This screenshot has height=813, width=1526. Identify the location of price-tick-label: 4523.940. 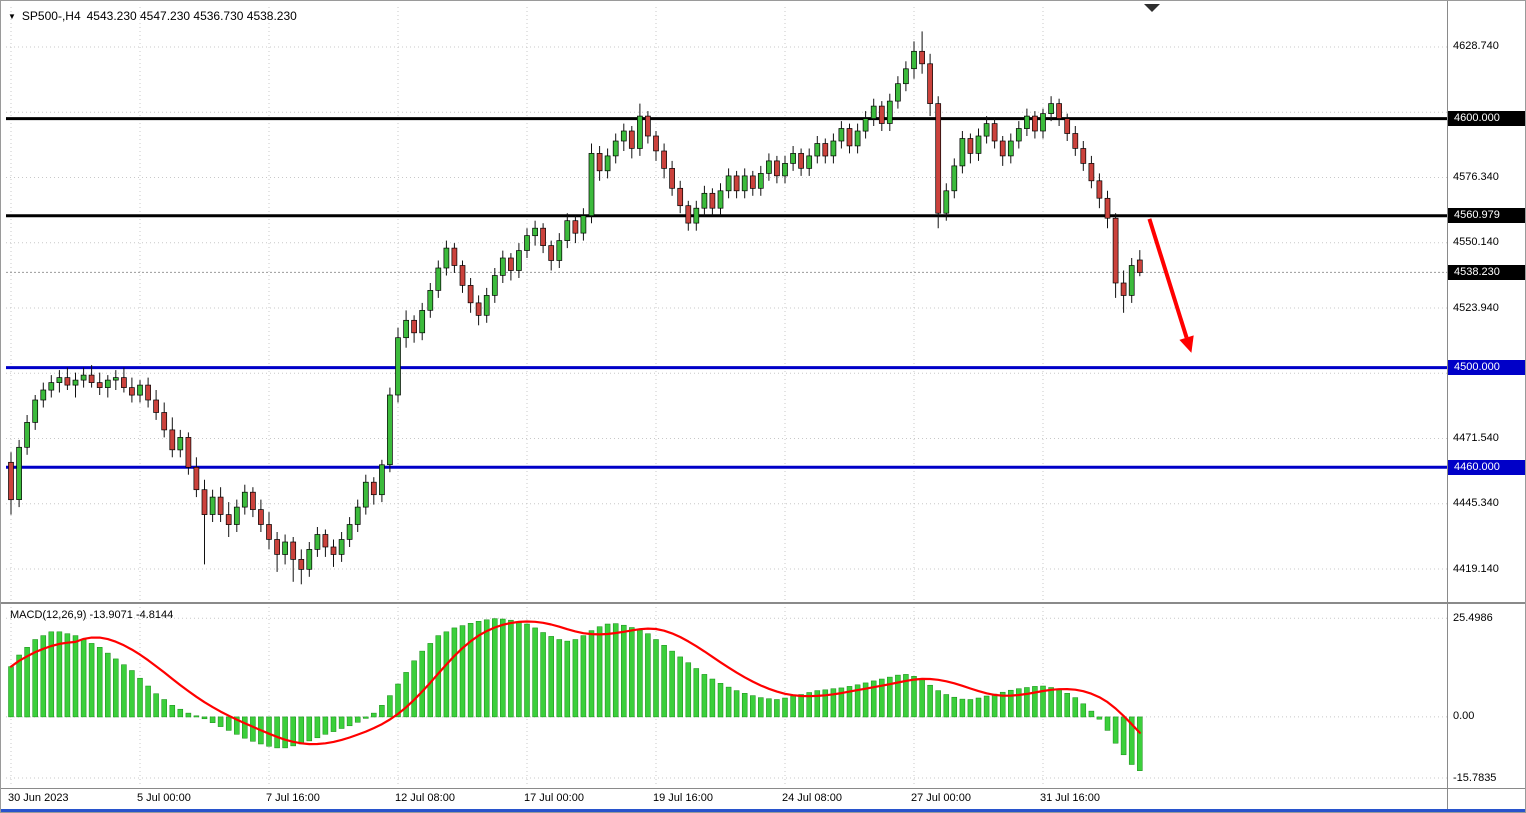
(1476, 307).